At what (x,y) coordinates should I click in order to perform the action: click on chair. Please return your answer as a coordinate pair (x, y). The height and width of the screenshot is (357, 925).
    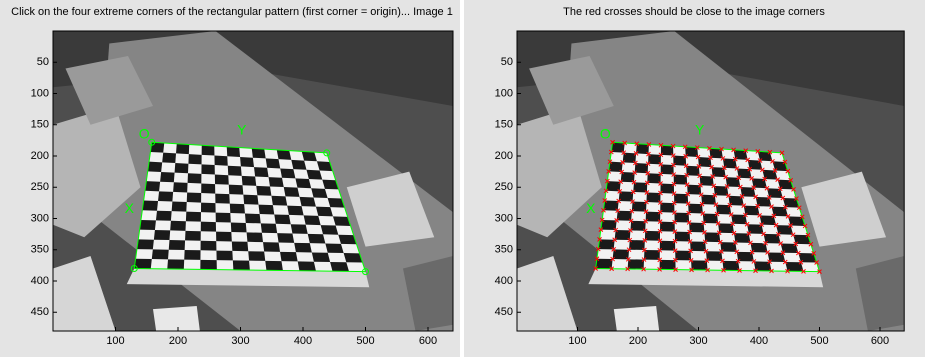
    Looking at the image, I should click on (428, 293).